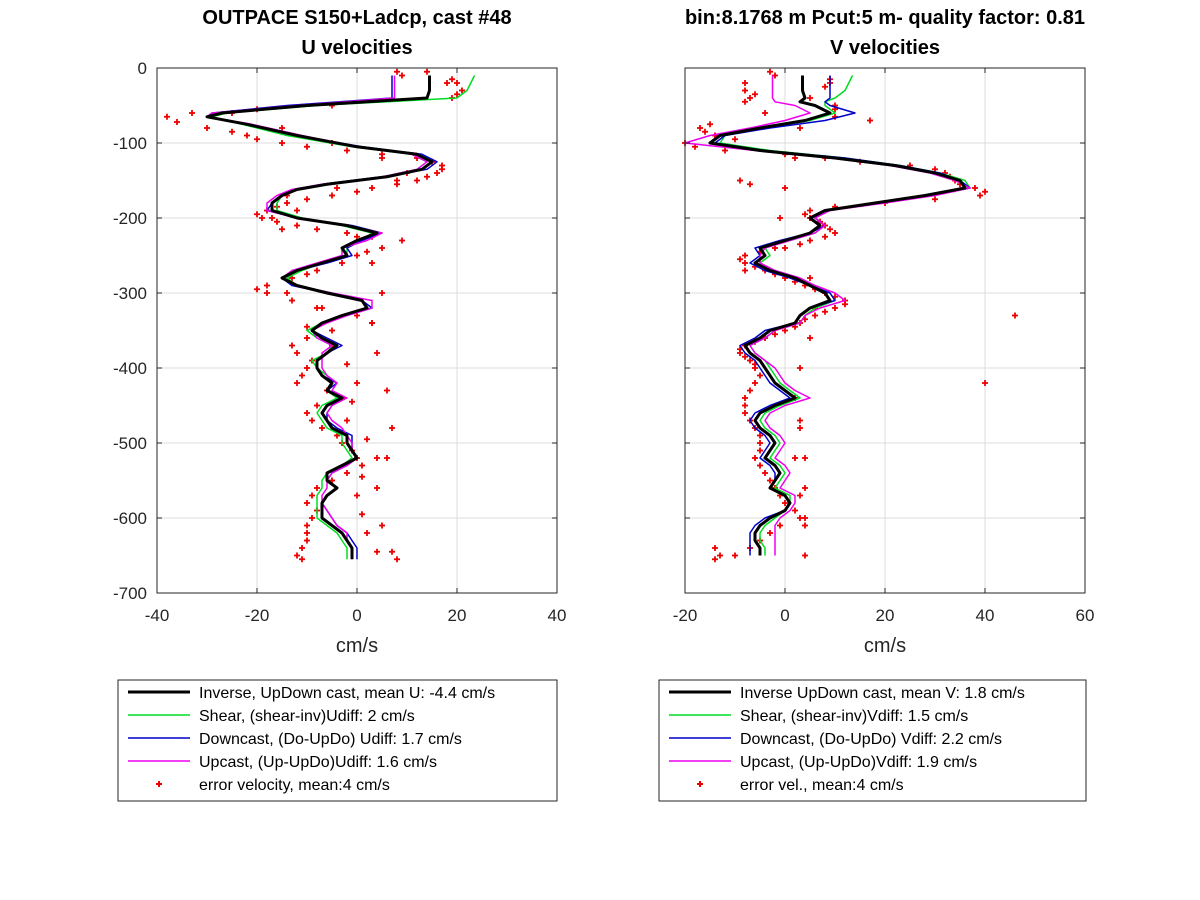 The height and width of the screenshot is (900, 1200). Describe the element at coordinates (356, 18) in the screenshot. I see `left-figure-title: OUTPACE S150+Ladcp, cast #48` at that location.